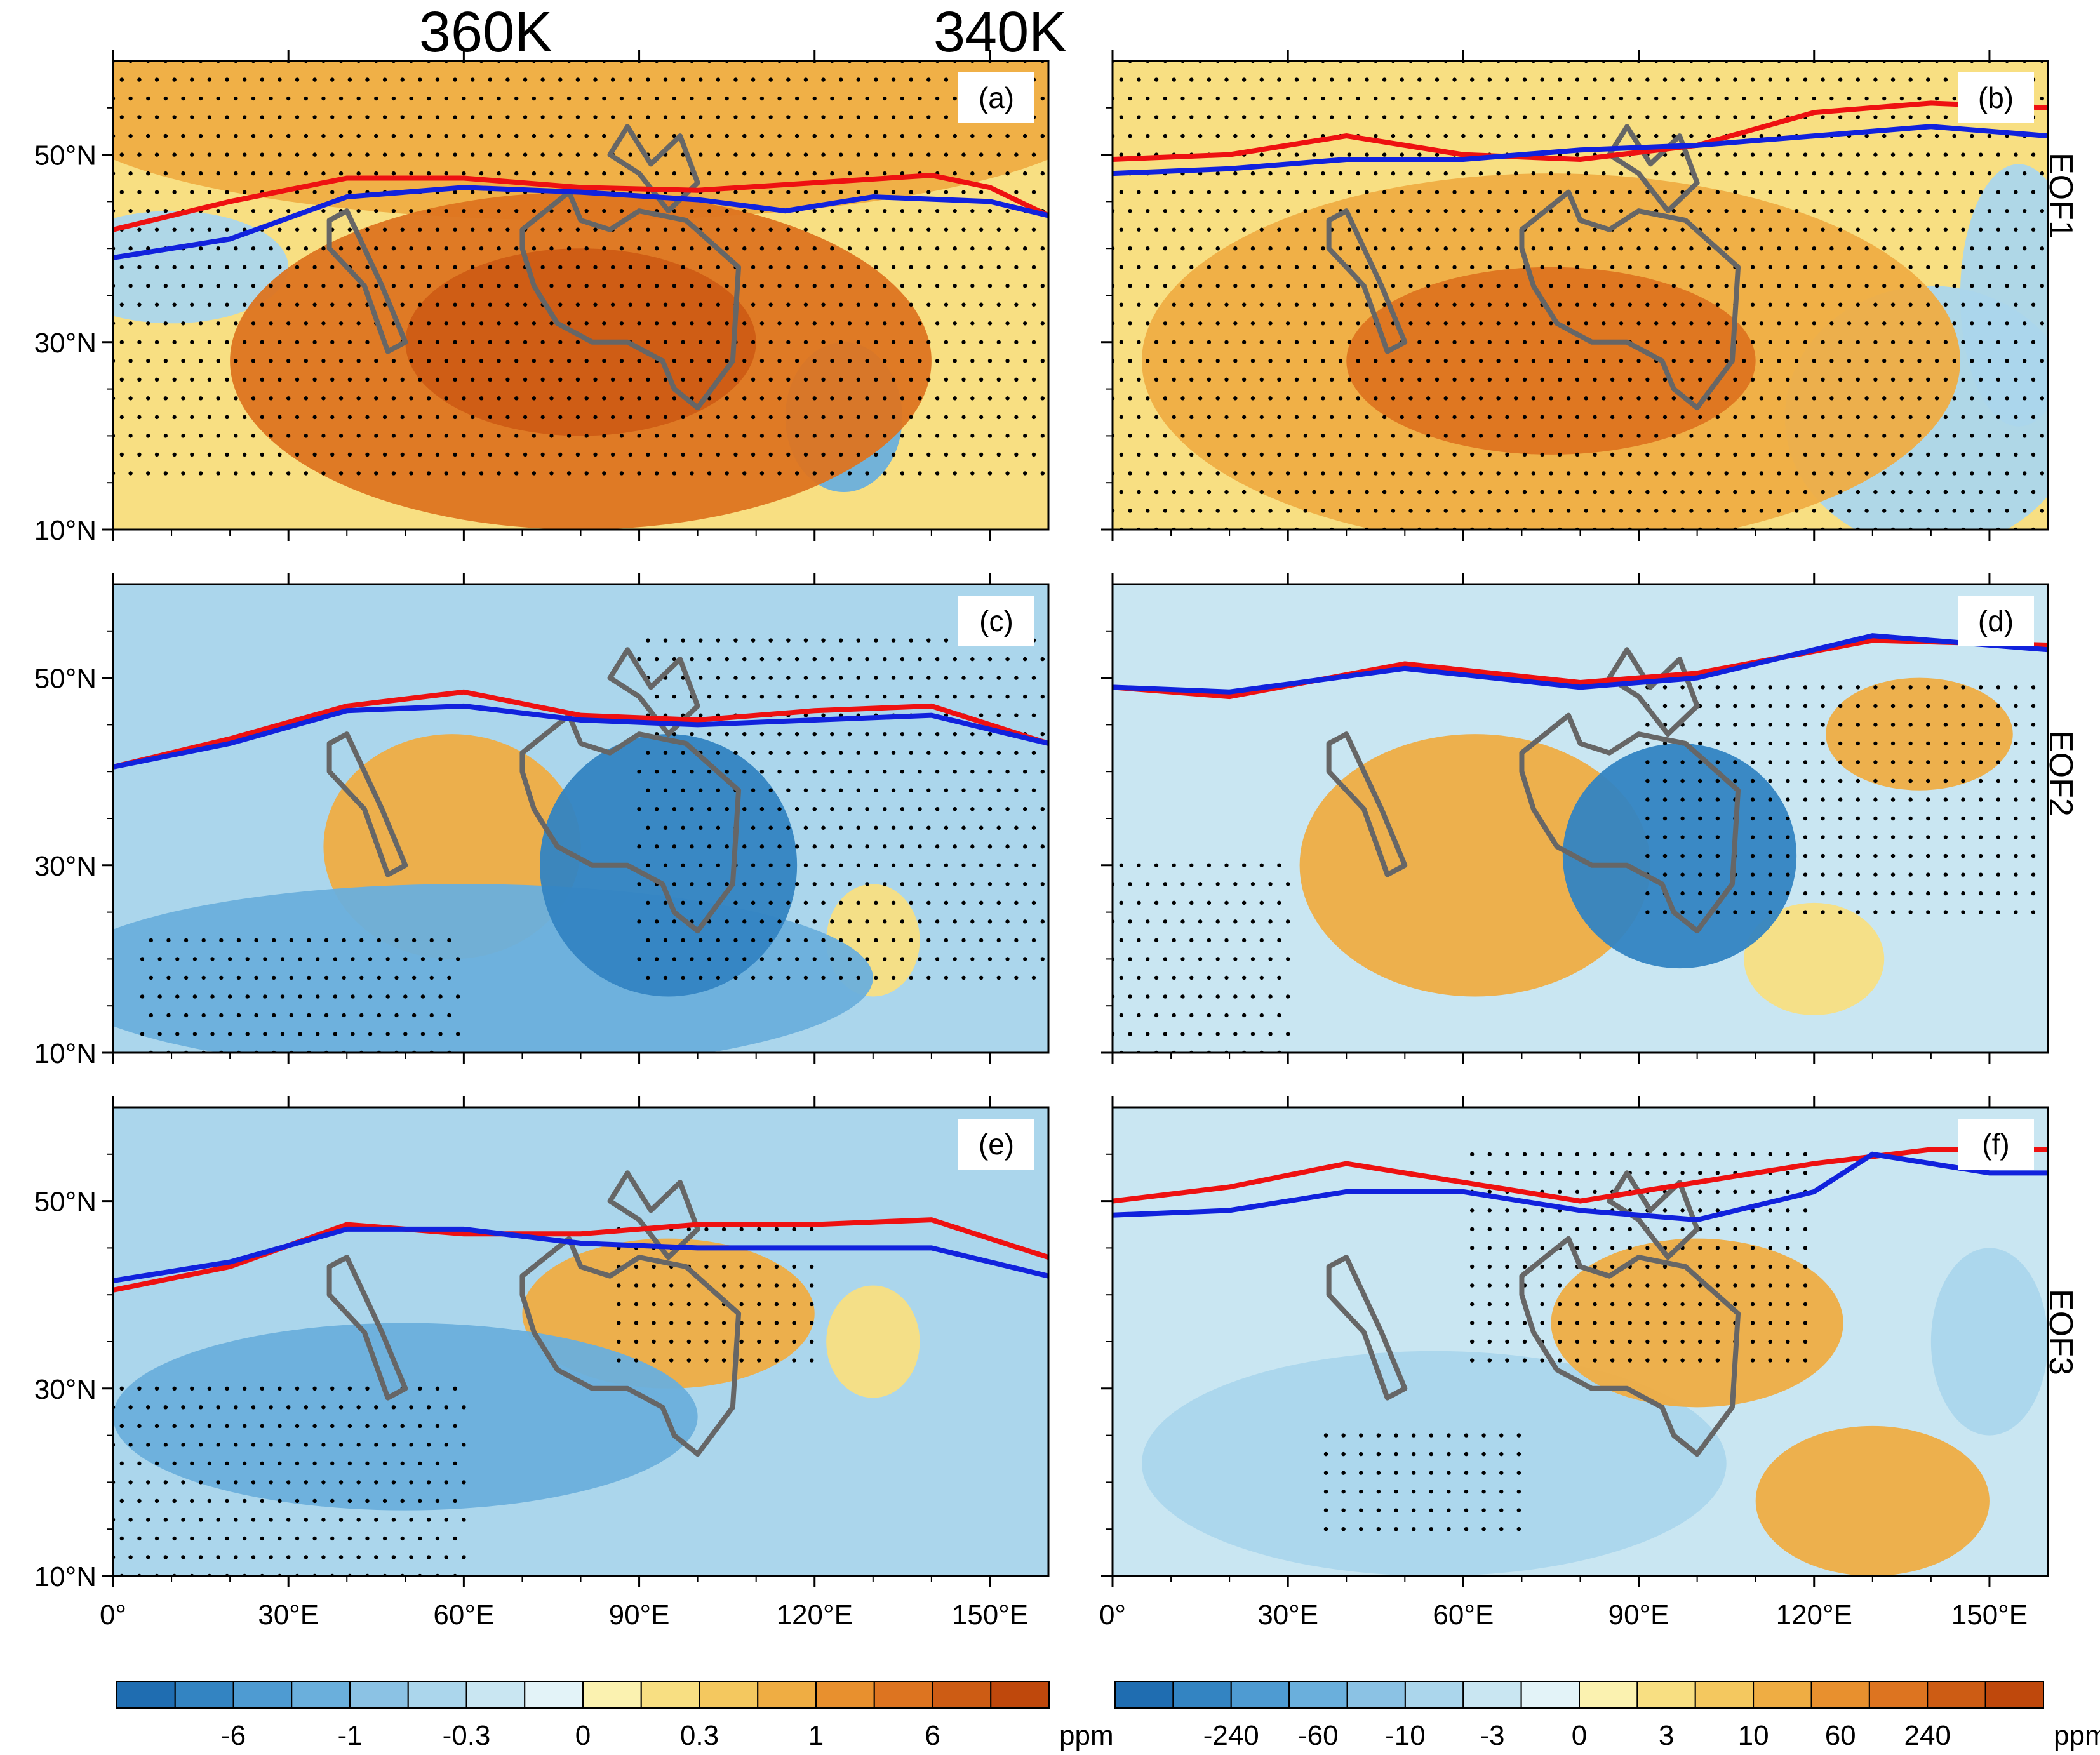  Describe the element at coordinates (1580, 1736) in the screenshot. I see `colorbar-tick-label: 0` at that location.